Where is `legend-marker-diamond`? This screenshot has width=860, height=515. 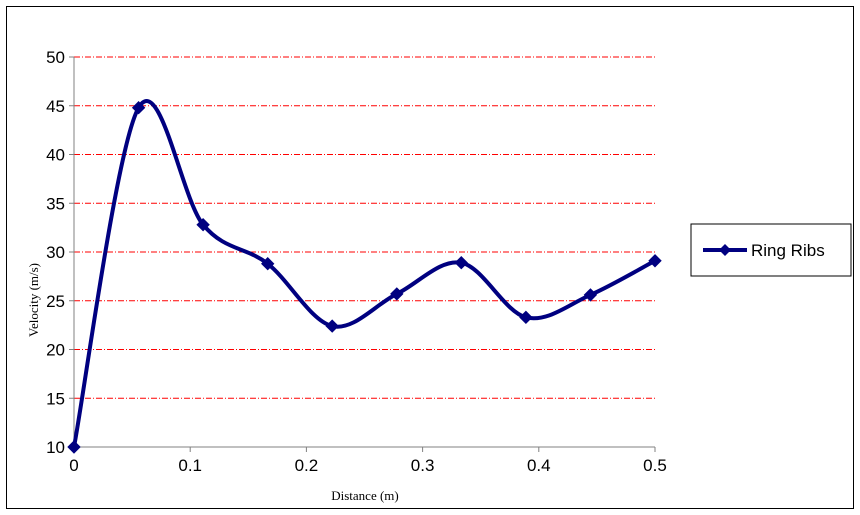 legend-marker-diamond is located at coordinates (725, 250).